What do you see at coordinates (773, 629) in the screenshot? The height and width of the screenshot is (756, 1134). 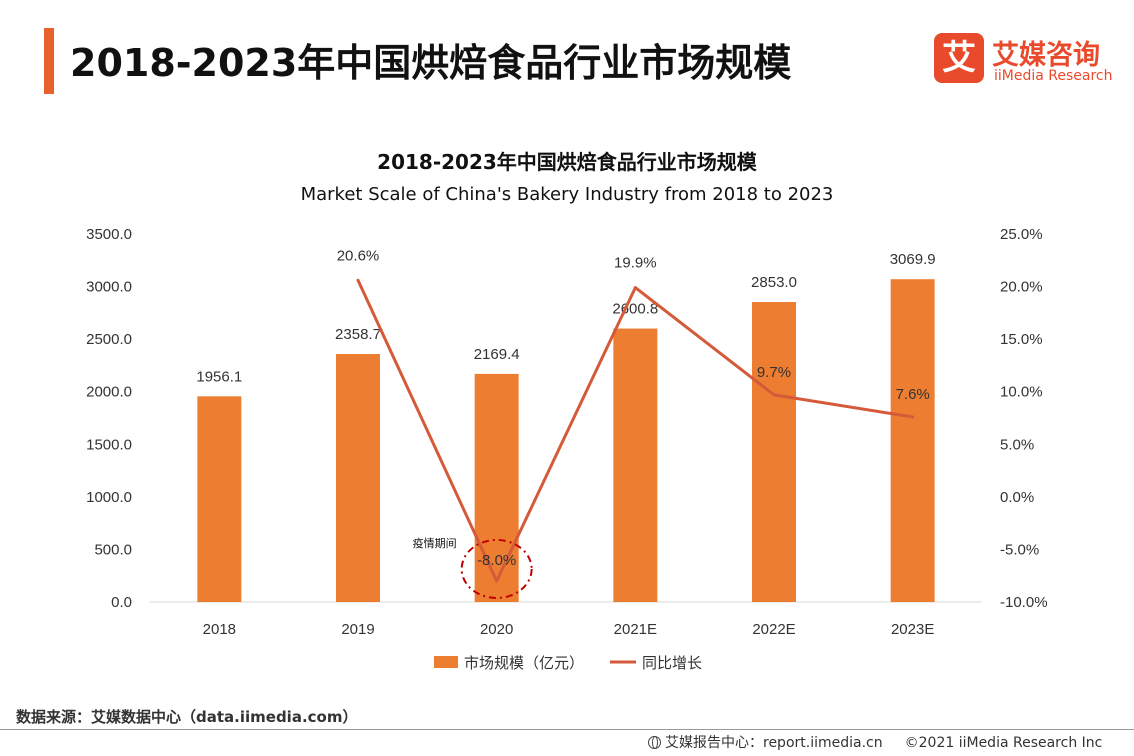 I see `x-tick-label: 2022E` at bounding box center [773, 629].